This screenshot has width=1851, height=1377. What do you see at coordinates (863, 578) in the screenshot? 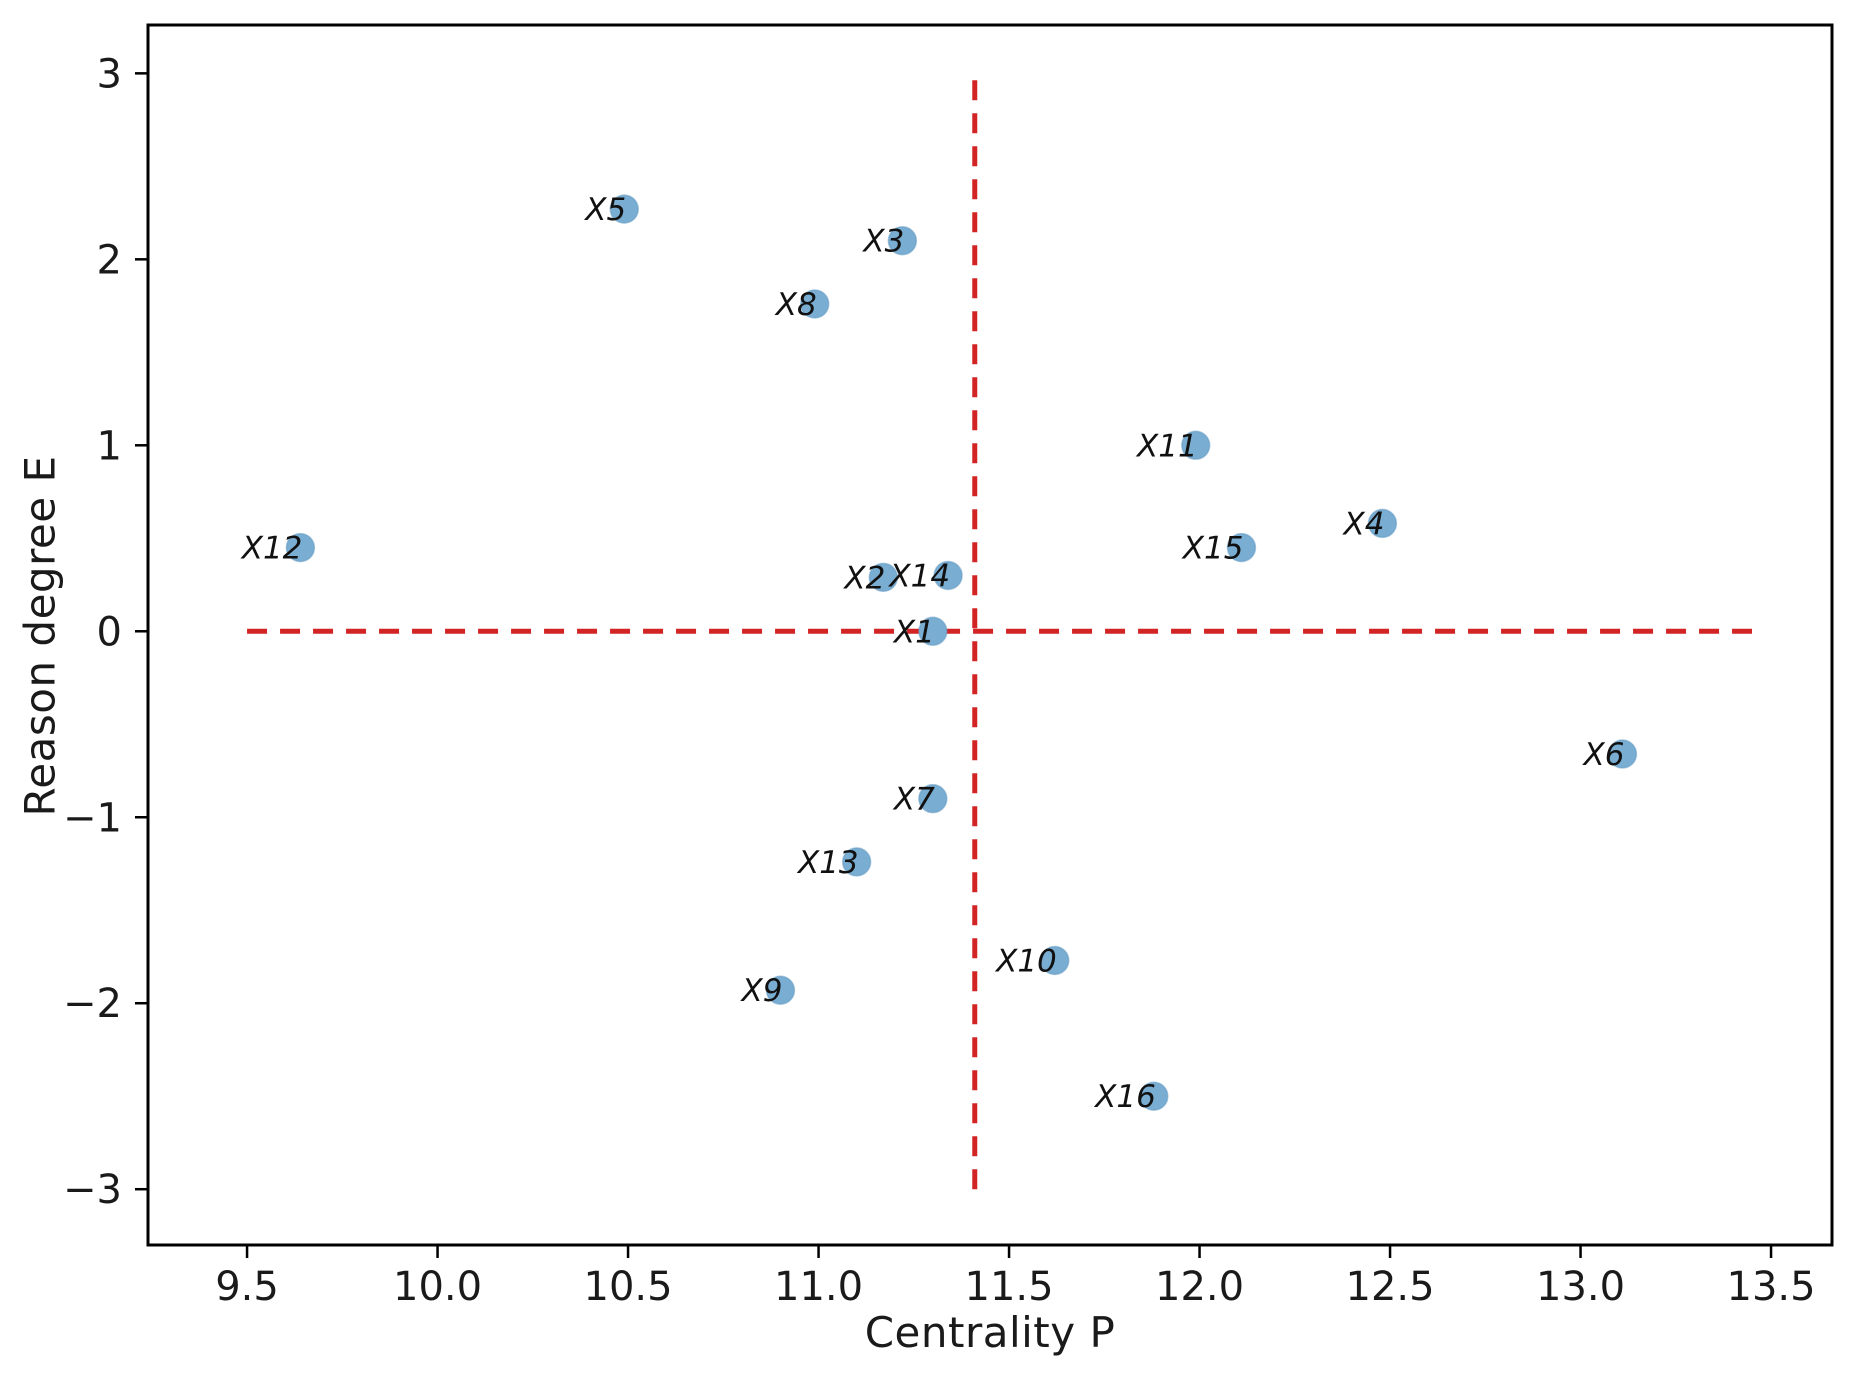
I see `point-label-X2: X2` at bounding box center [863, 578].